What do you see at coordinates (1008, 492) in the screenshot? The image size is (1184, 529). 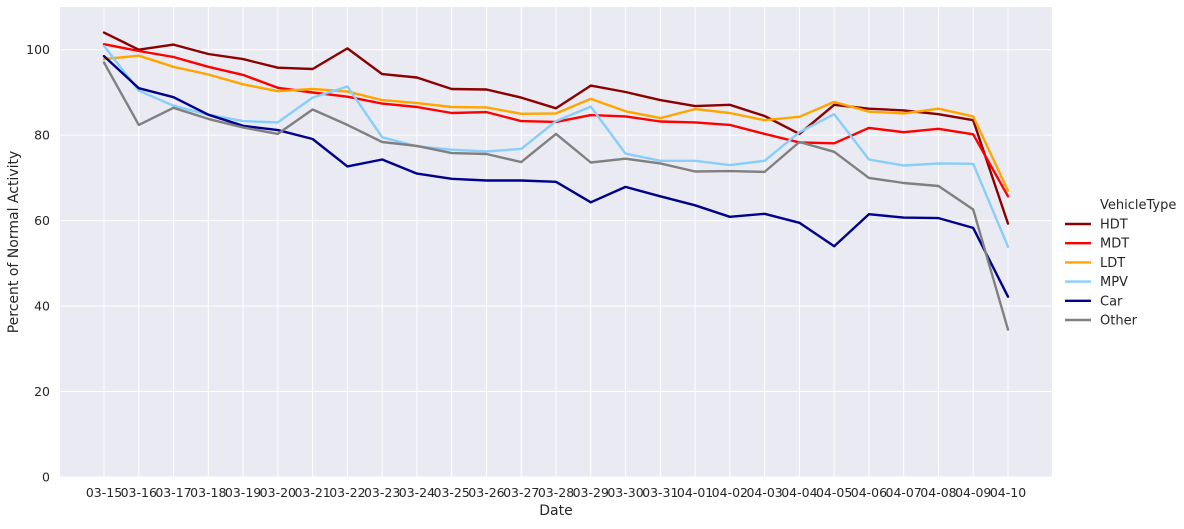 I see `x-tick-label: 04-10` at bounding box center [1008, 492].